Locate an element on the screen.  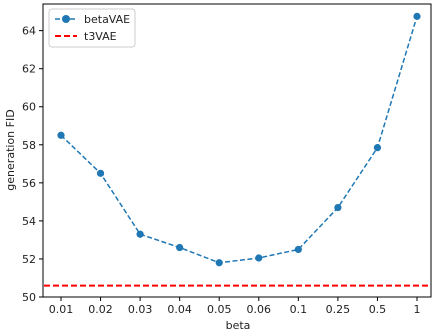
y-tick-label: 64 is located at coordinates (29, 31).